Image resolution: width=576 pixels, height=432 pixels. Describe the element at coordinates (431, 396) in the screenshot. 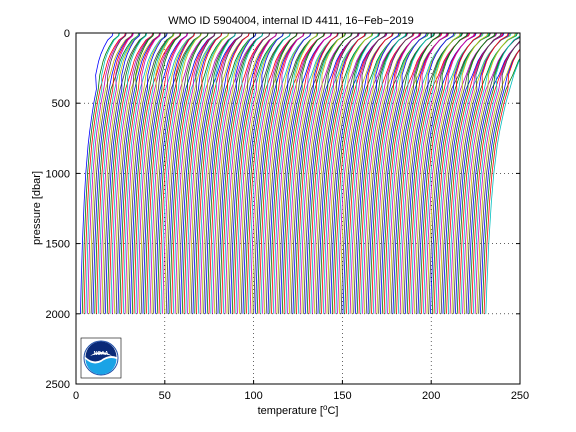

I see `x-tick-label: 200` at that location.